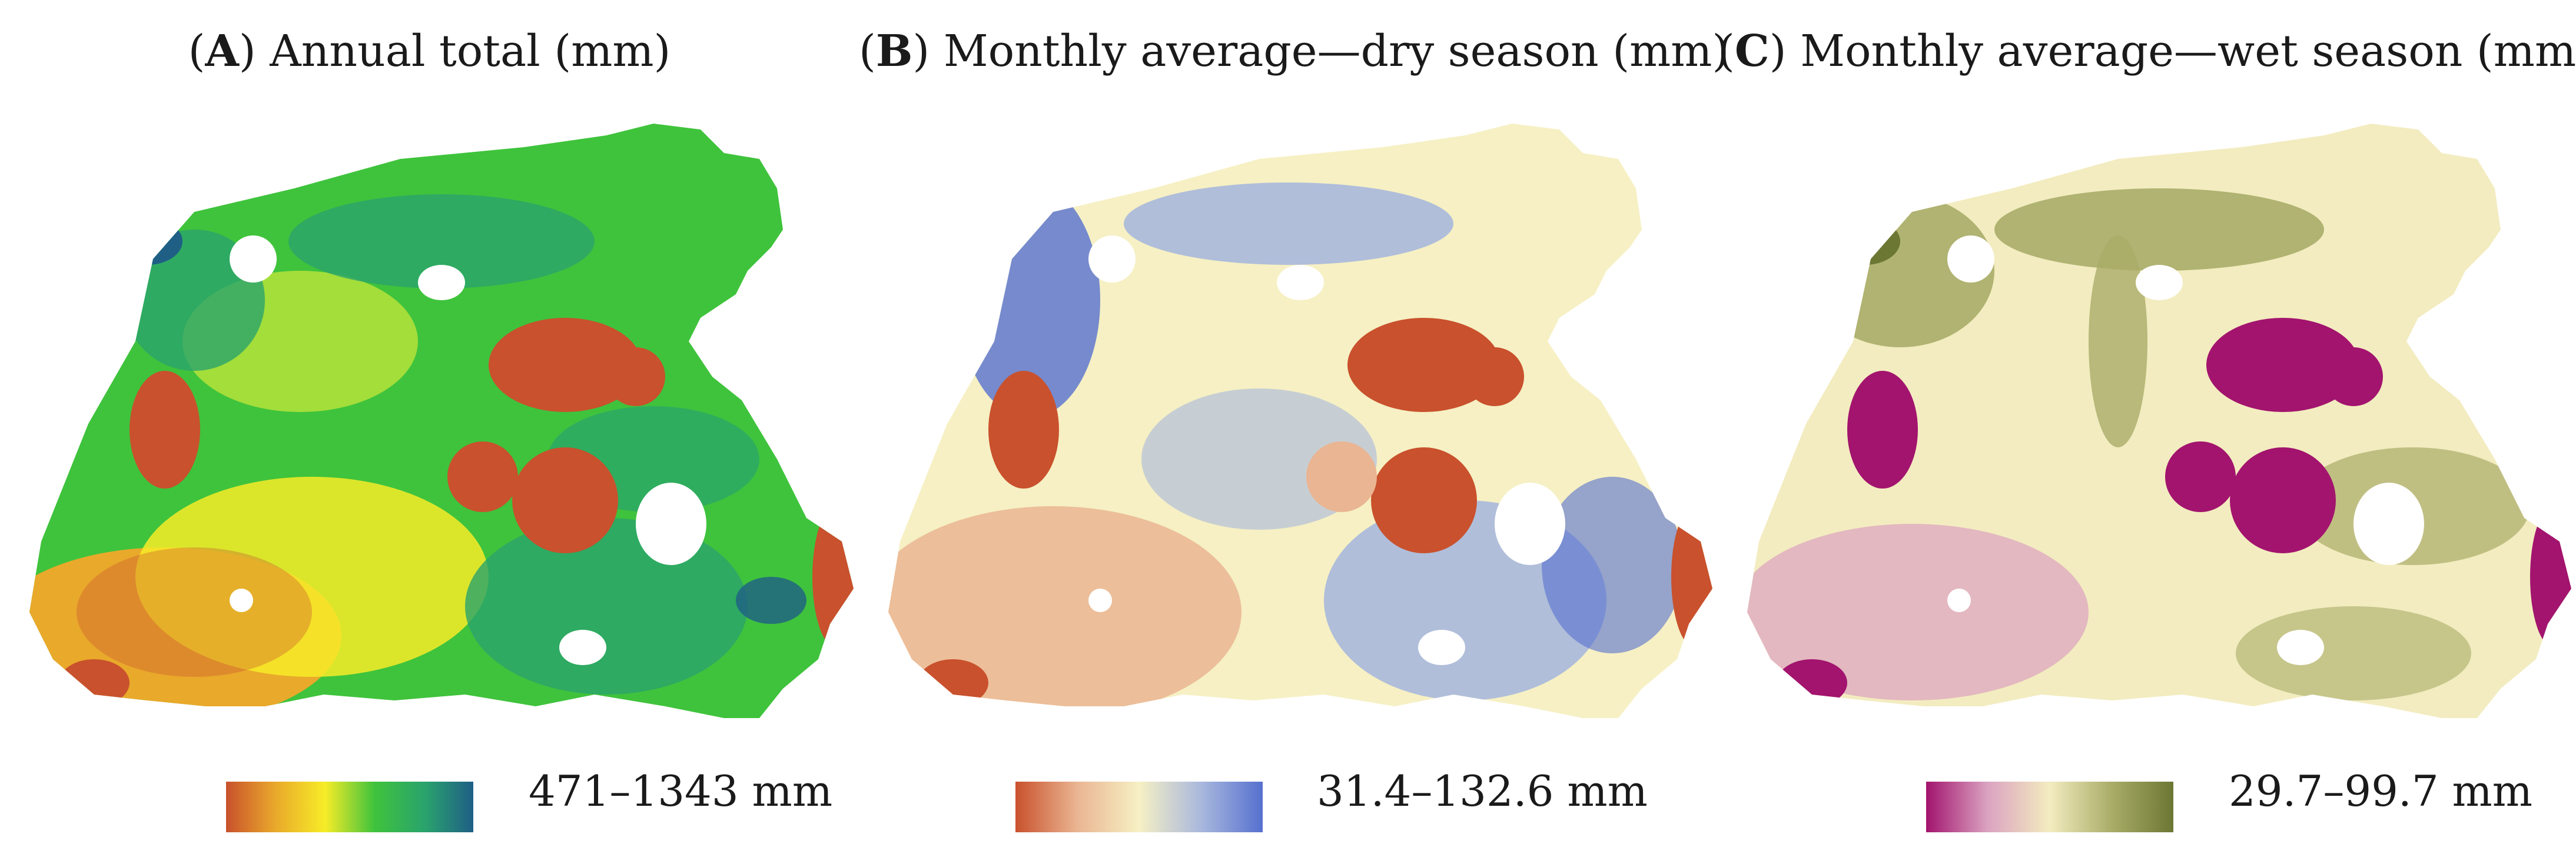 The image size is (2576, 857). I want to click on legend-range-label: 471–1343 mm, so click(681, 791).